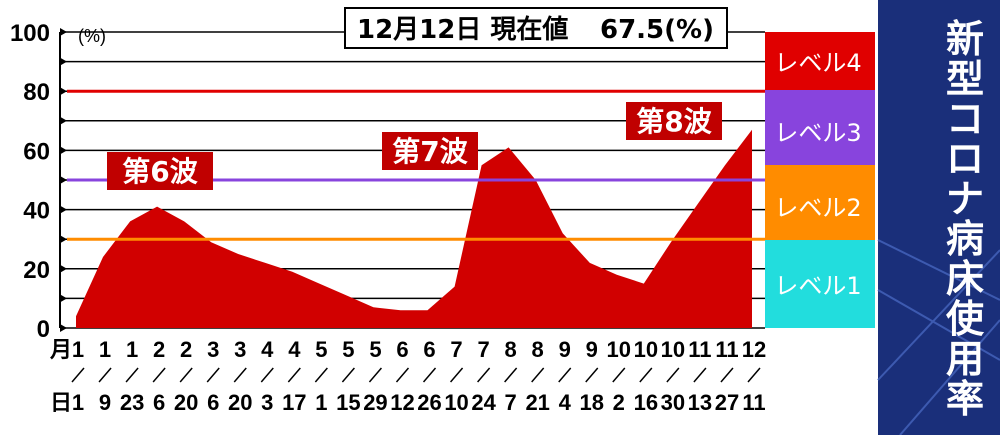 The image size is (1000, 435). I want to click on x-tick-day: 21, so click(537, 402).